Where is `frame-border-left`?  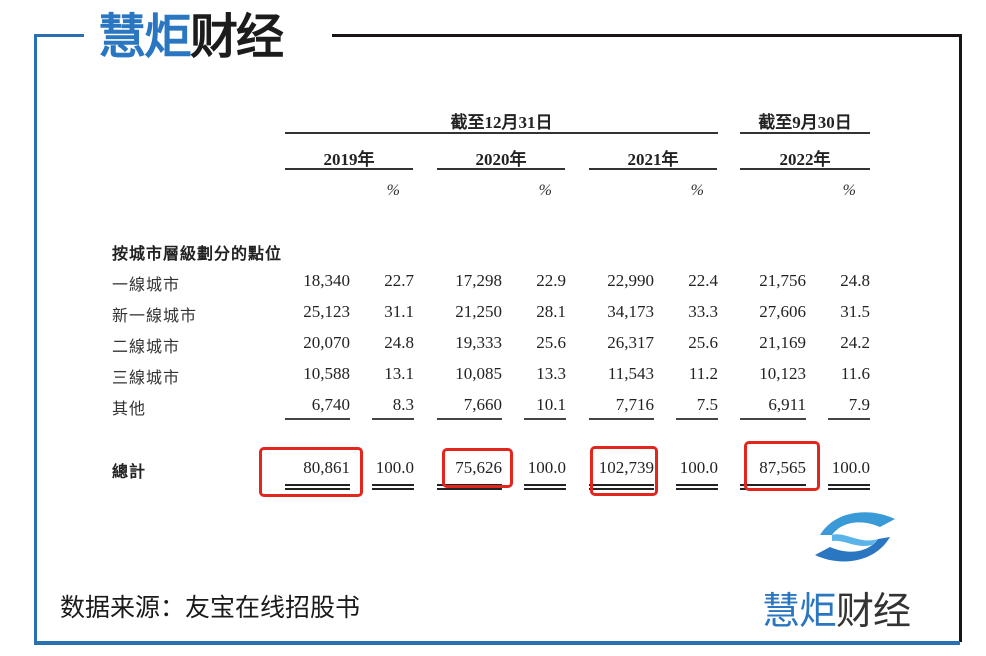 frame-border-left is located at coordinates (35, 339).